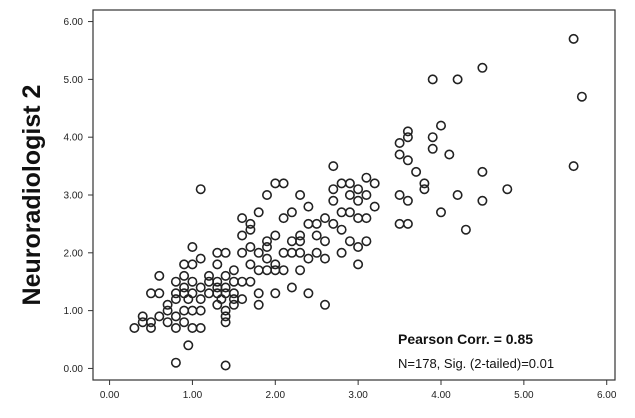  What do you see at coordinates (74, 80) in the screenshot?
I see `y-tick-label: 5.00` at bounding box center [74, 80].